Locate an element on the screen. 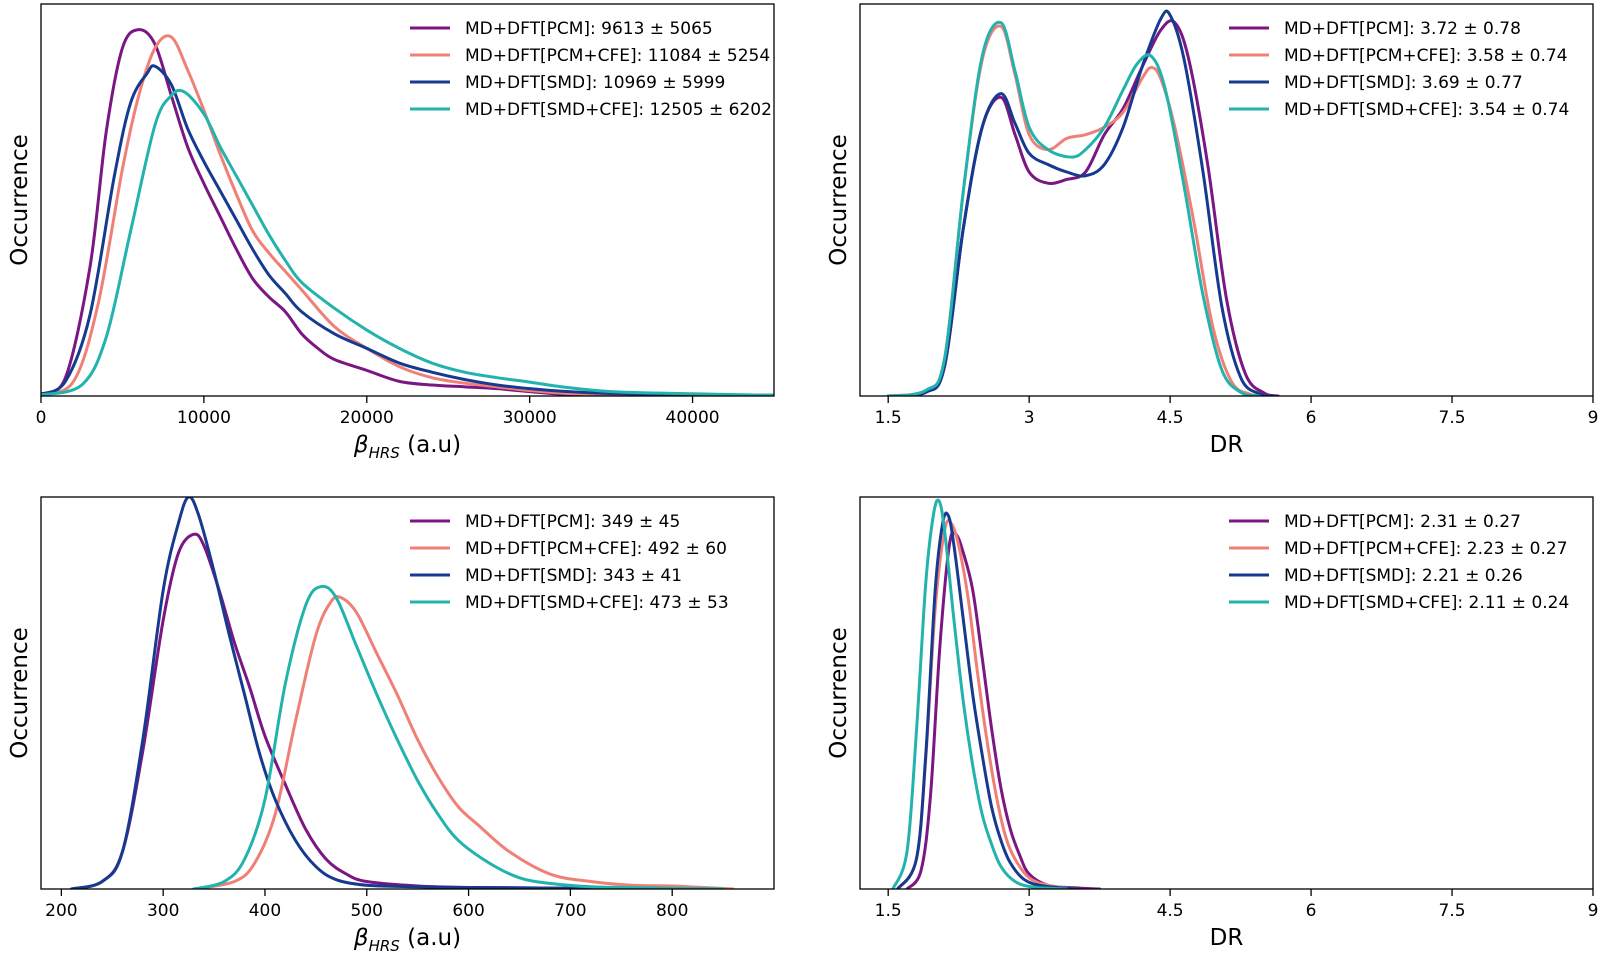  x-tick-label: 300 is located at coordinates (163, 911).